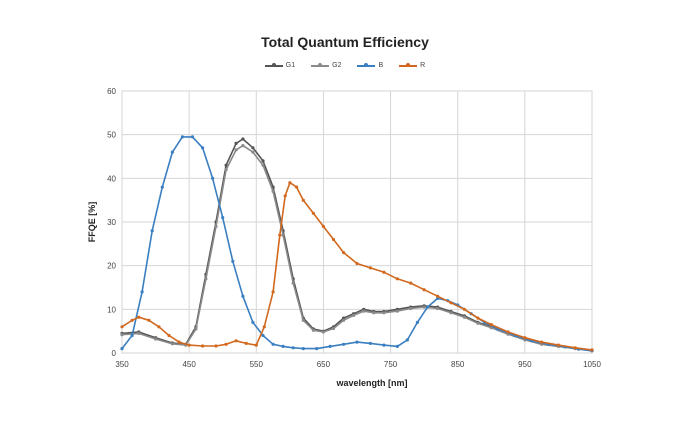 This screenshot has height=428, width=690. Describe the element at coordinates (345, 65) in the screenshot. I see `legend: G1 G2 B R` at that location.